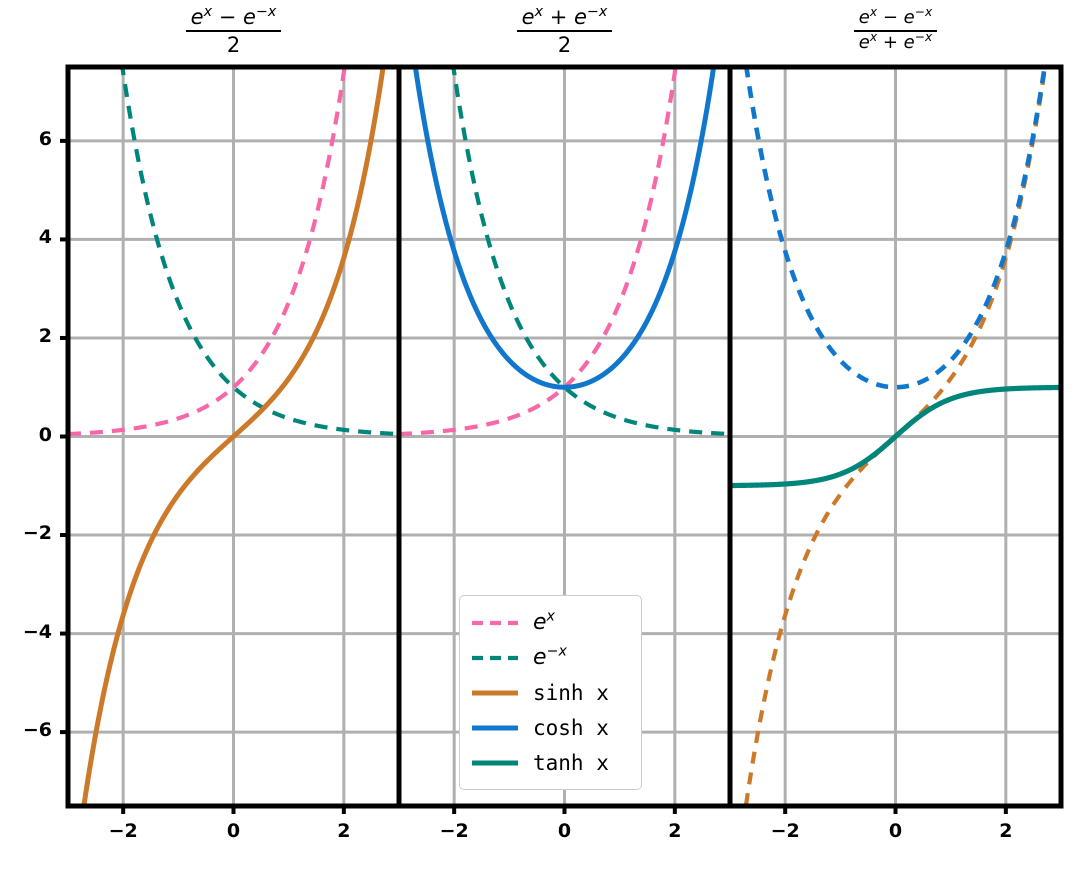 The width and height of the screenshot is (1082, 872). I want to click on fraction-expression: ex + e−x 2, so click(564, 30).